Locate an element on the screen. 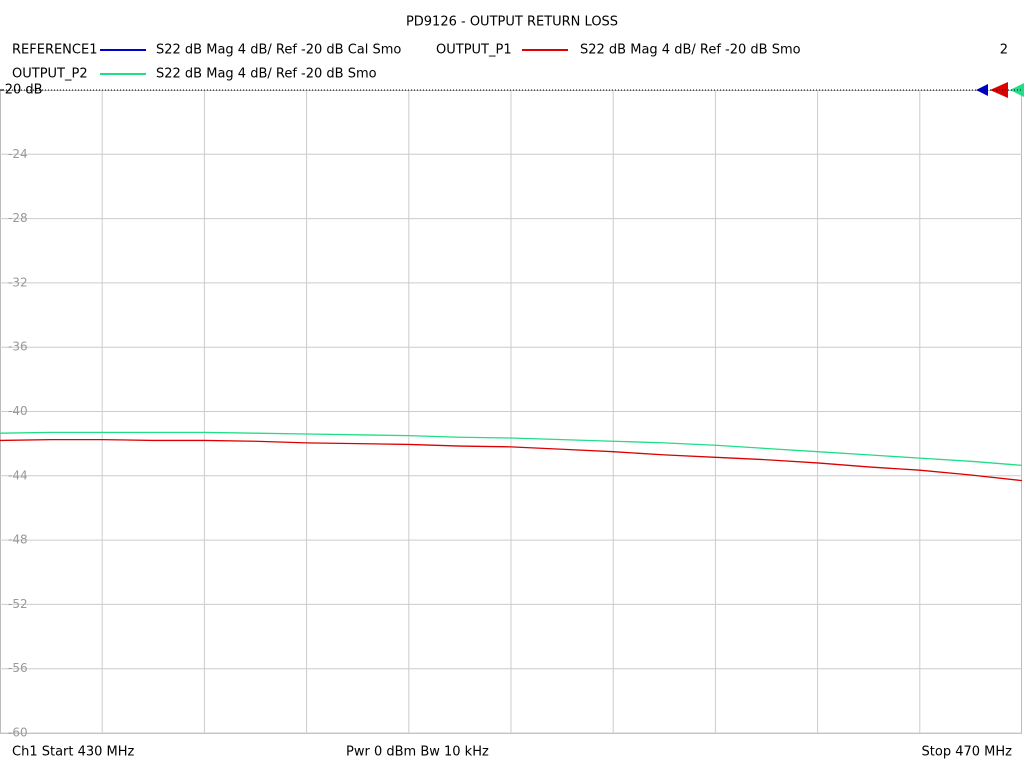 The height and width of the screenshot is (768, 1024). footer-start: Ch1 Start 430 MHz is located at coordinates (73, 752).